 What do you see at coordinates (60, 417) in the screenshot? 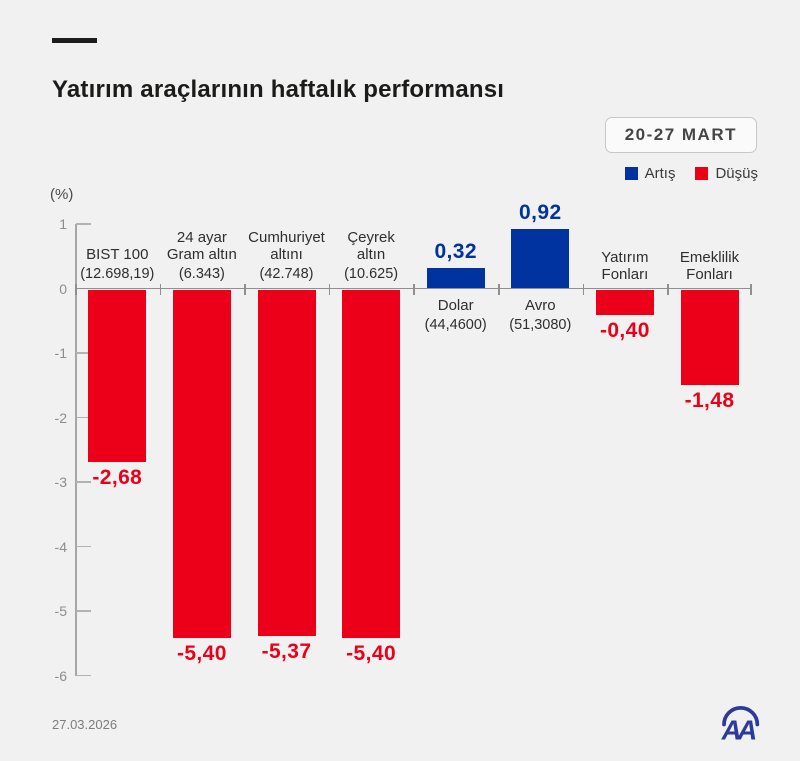
I see `y-axis-tick-label: -2` at bounding box center [60, 417].